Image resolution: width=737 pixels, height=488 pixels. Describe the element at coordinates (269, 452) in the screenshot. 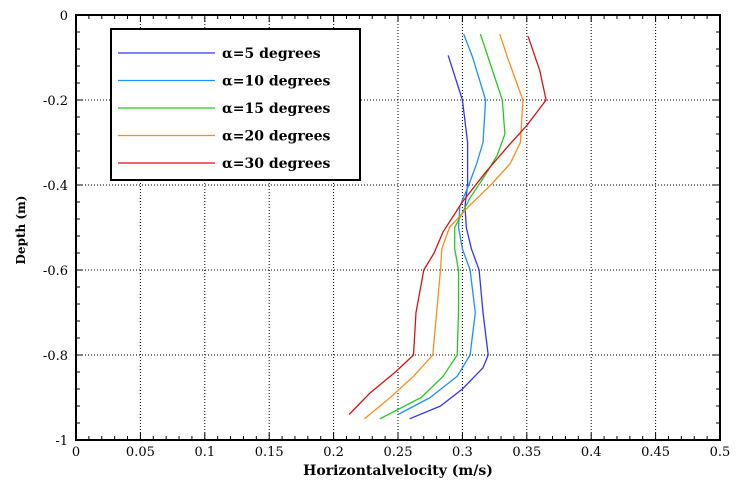

I see `x-tick-label: 0.15` at that location.